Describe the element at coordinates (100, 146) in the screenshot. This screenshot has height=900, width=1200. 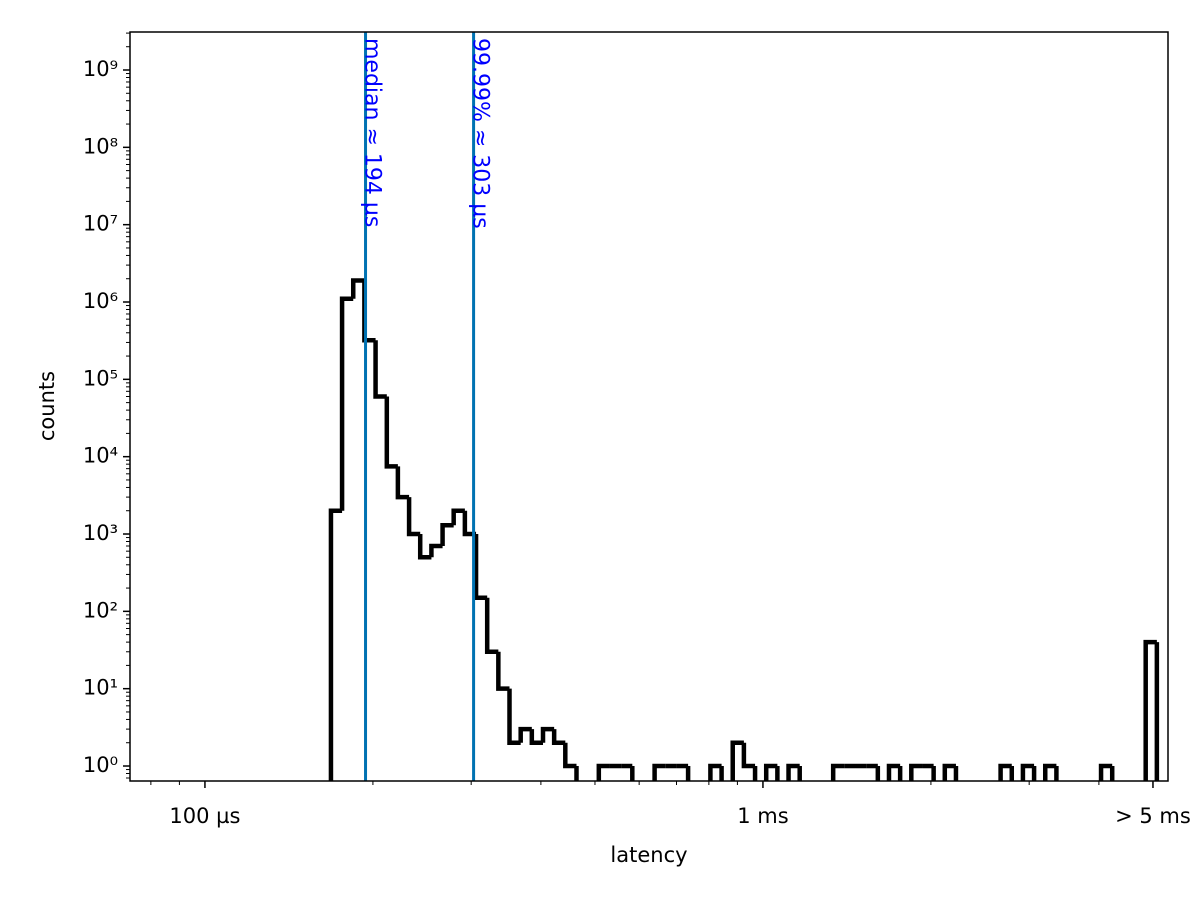
I see `y-tick-label: 10⁸` at that location.